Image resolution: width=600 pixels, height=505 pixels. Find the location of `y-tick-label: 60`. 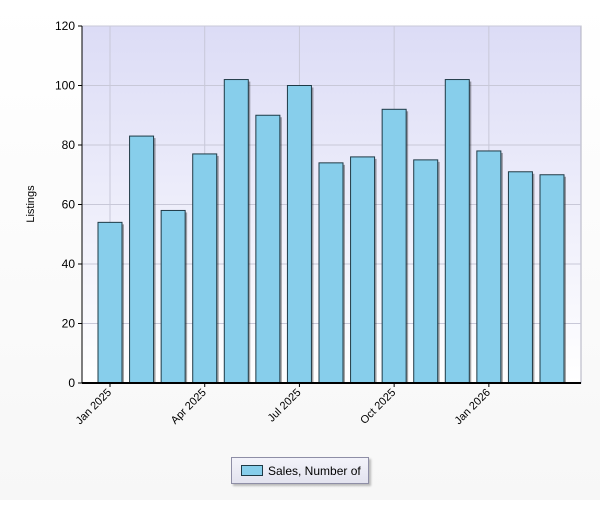

y-tick-label: 60 is located at coordinates (69, 205).